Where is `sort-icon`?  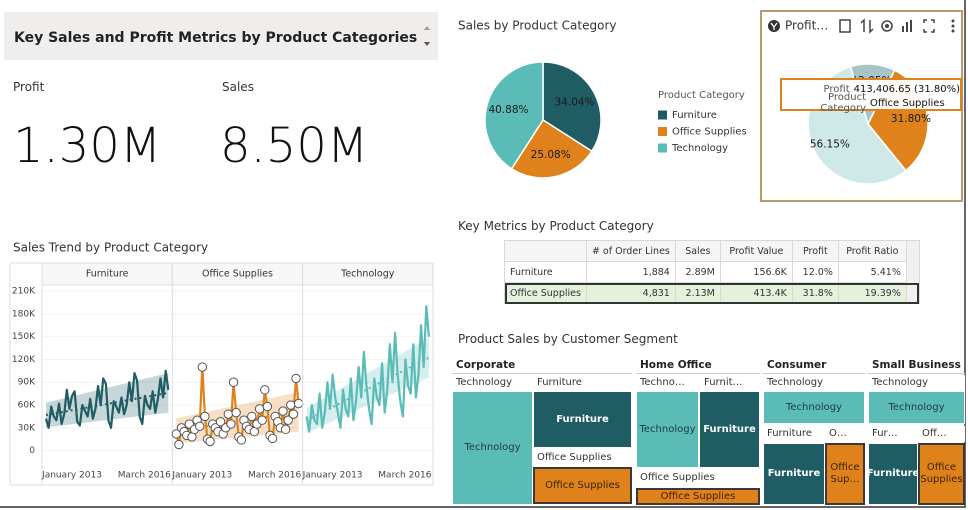
sort-icon is located at coordinates (867, 26).